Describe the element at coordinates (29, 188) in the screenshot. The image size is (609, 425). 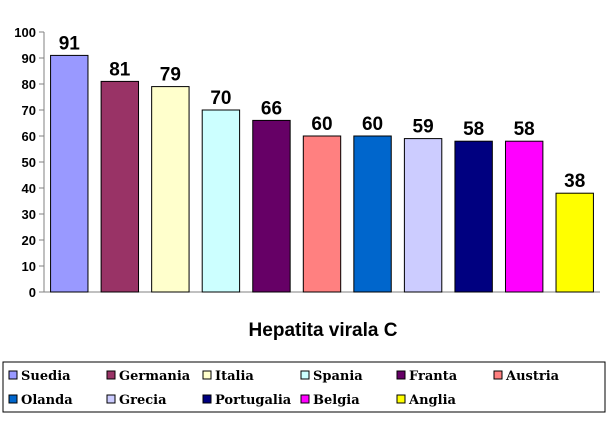
I see `y-tick-label: 40` at that location.